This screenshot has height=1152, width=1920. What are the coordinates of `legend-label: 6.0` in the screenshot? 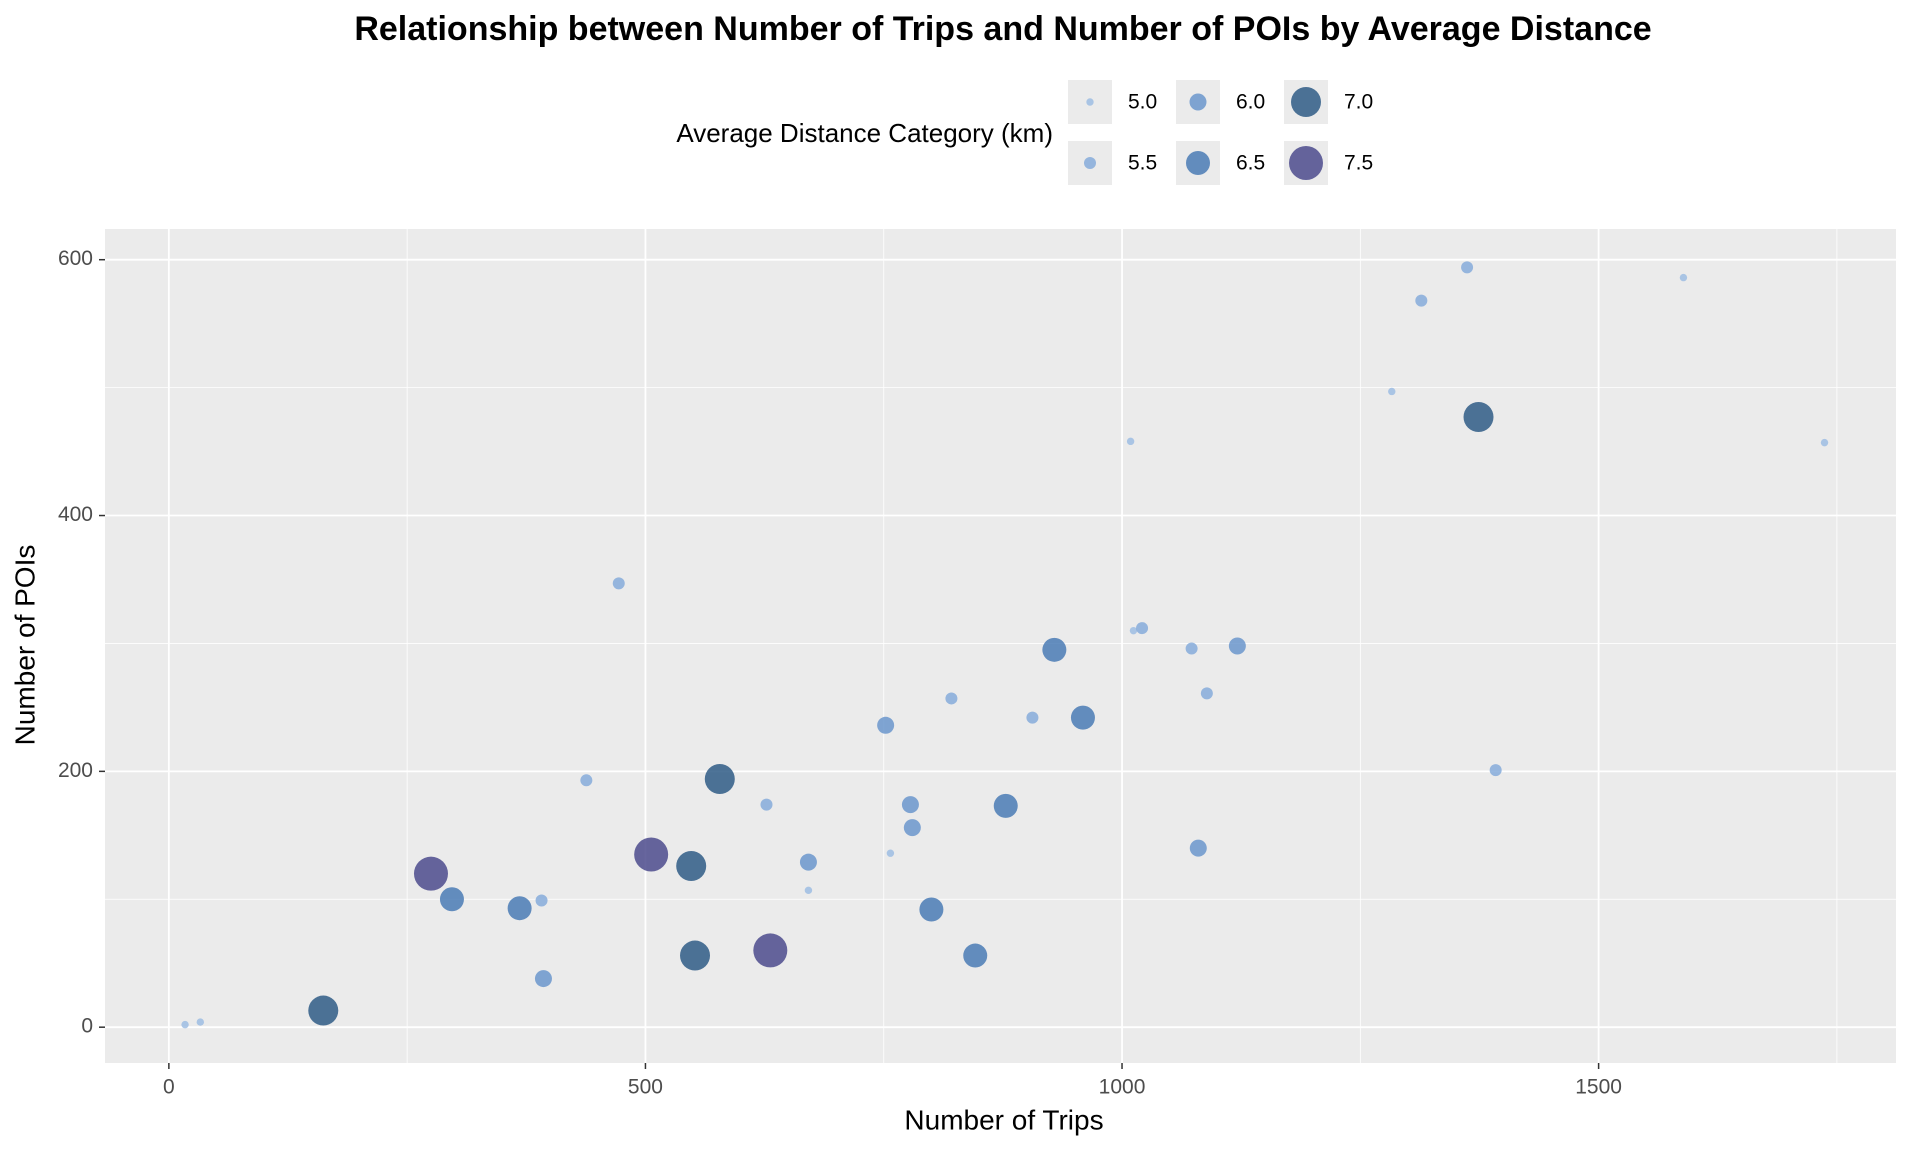 It's located at (1250, 102).